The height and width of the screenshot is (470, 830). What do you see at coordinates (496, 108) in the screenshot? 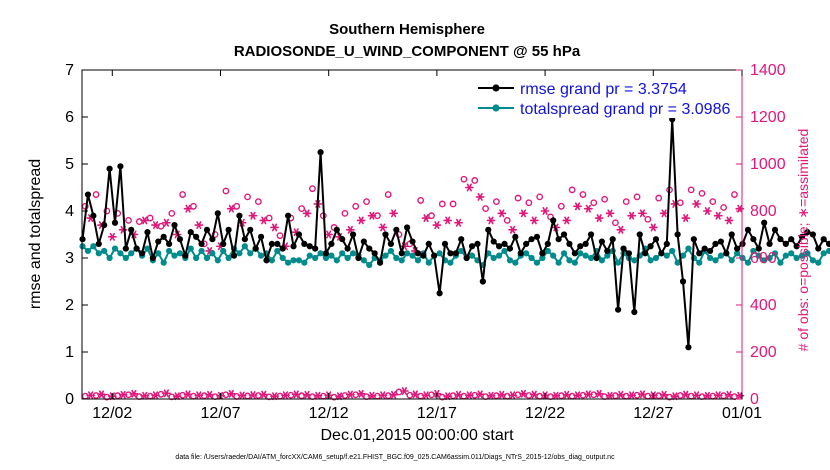
I see `legend-totalspread-marker` at bounding box center [496, 108].